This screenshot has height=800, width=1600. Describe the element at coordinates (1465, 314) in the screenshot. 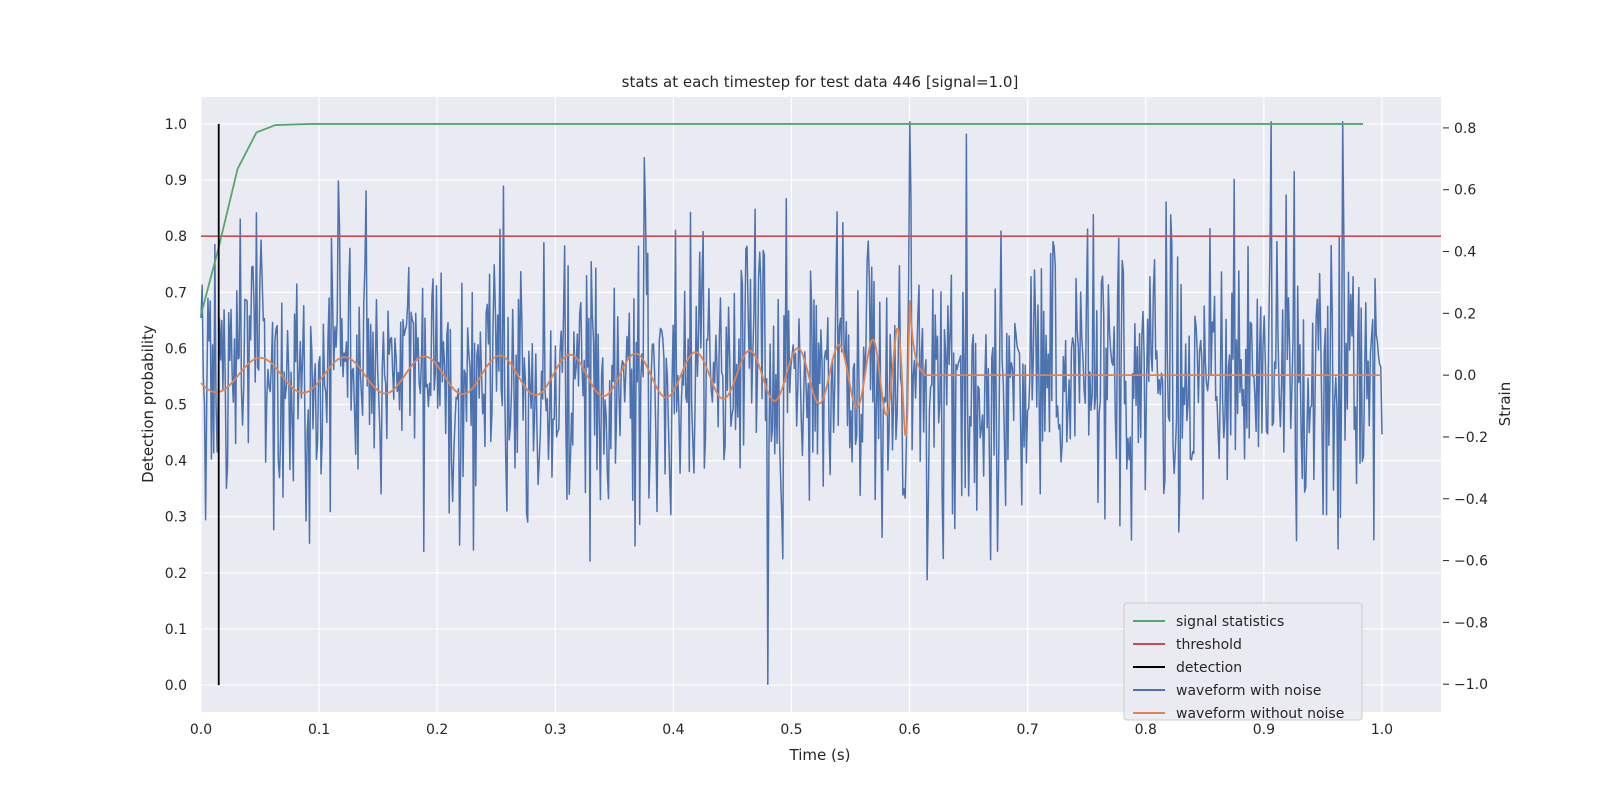

I see `y-right-tick-label: 0.2` at that location.